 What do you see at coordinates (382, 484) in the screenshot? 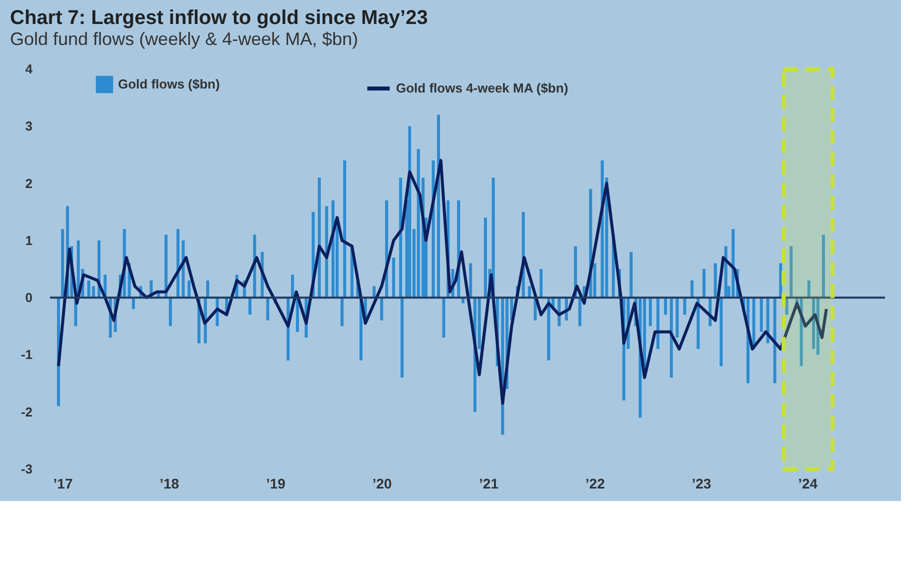
I see `x-tick-label: ’20` at bounding box center [382, 484].